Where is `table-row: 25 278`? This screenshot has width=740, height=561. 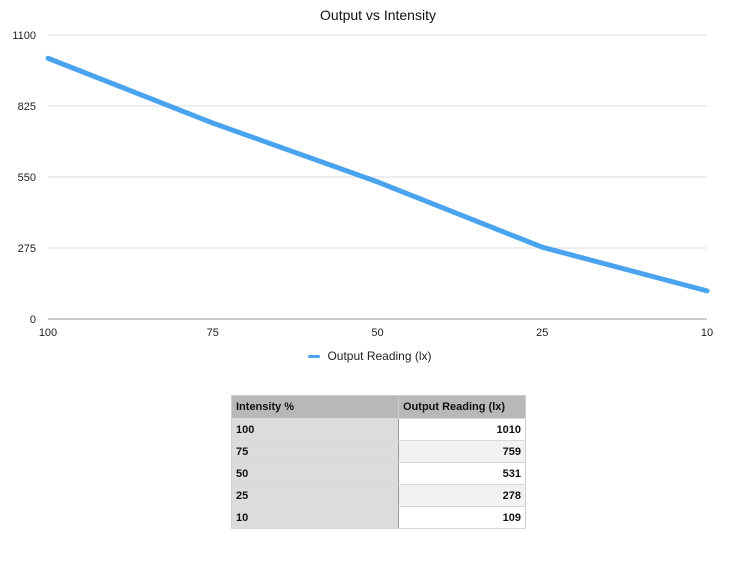 table-row: 25 278 is located at coordinates (378, 495).